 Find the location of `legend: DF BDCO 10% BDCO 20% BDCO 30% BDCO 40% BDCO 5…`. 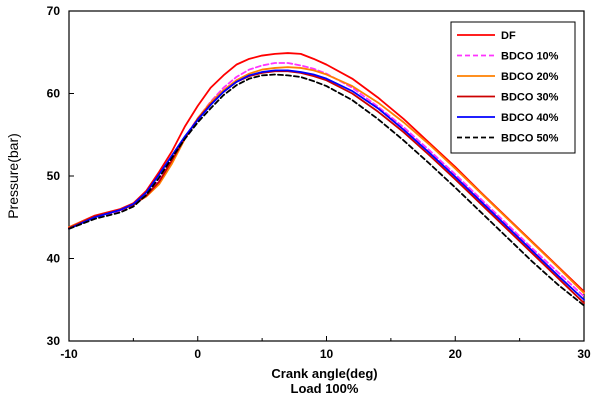

legend: DF BDCO 10% BDCO 20% BDCO 30% BDCO 40% BDCO 5… is located at coordinates (513, 87).